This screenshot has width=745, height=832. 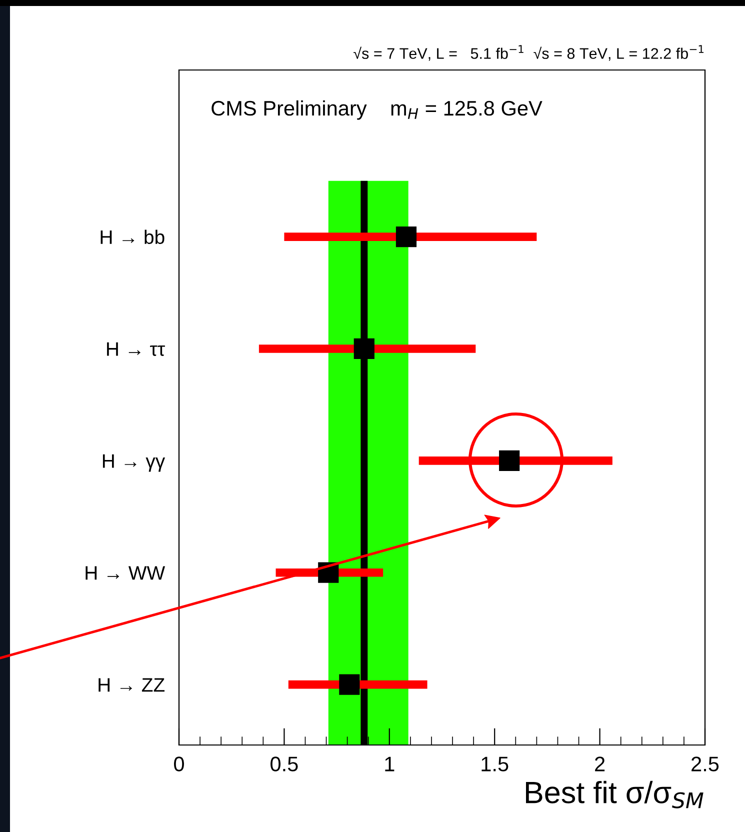 I want to click on x-tick-label: 1.5, so click(x=495, y=764).